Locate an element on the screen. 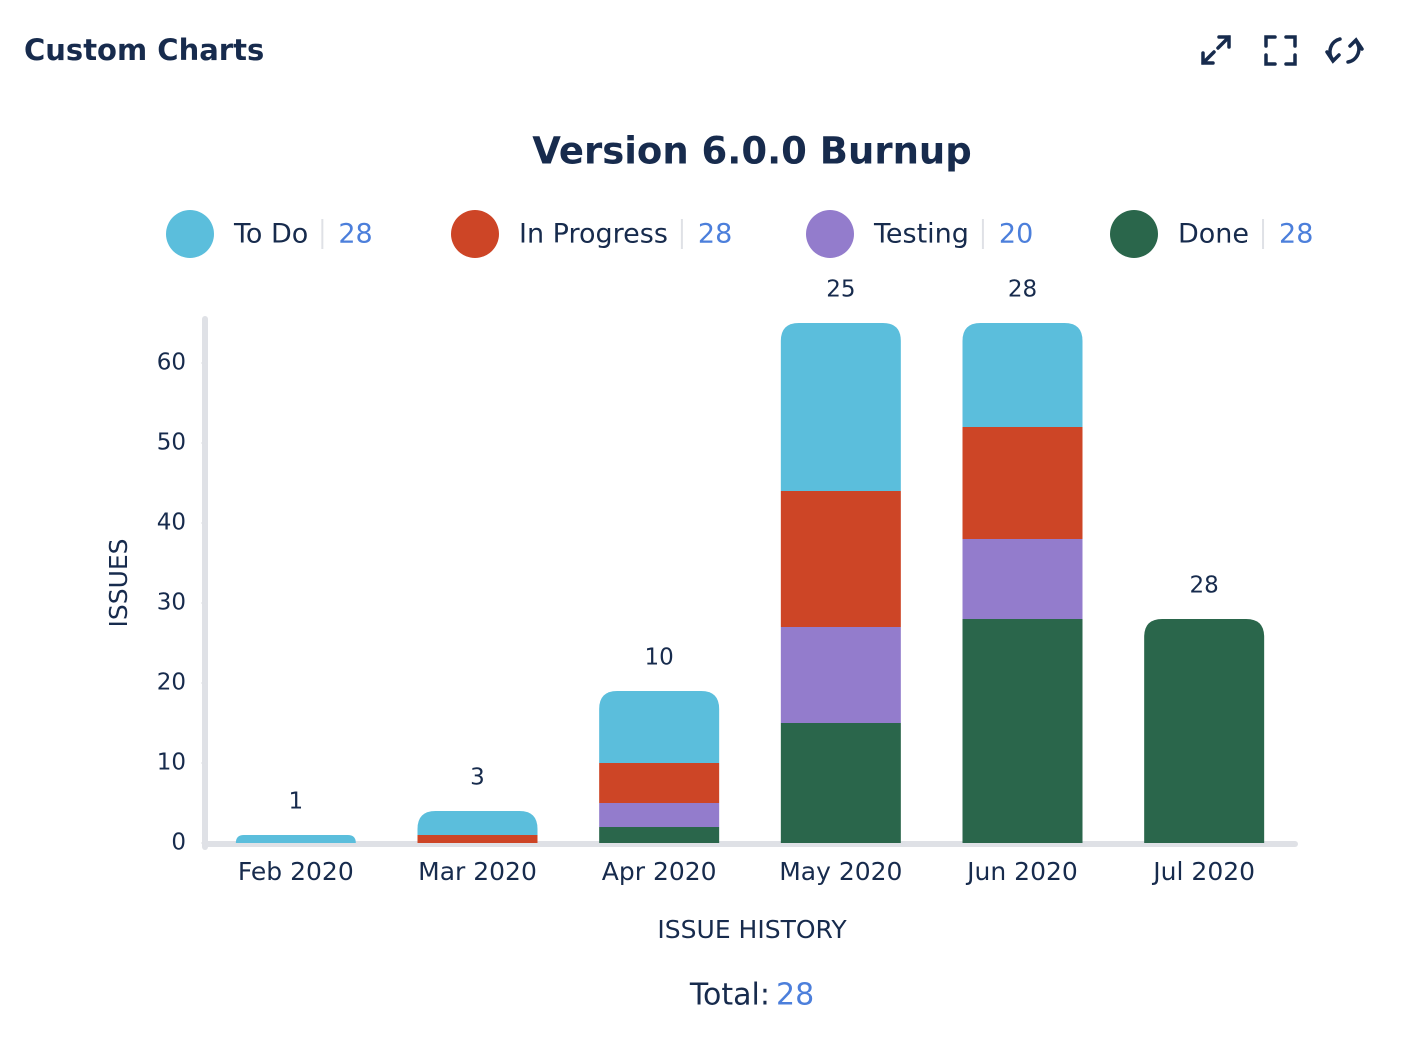  y-axis-label: ISSUES is located at coordinates (118, 582).